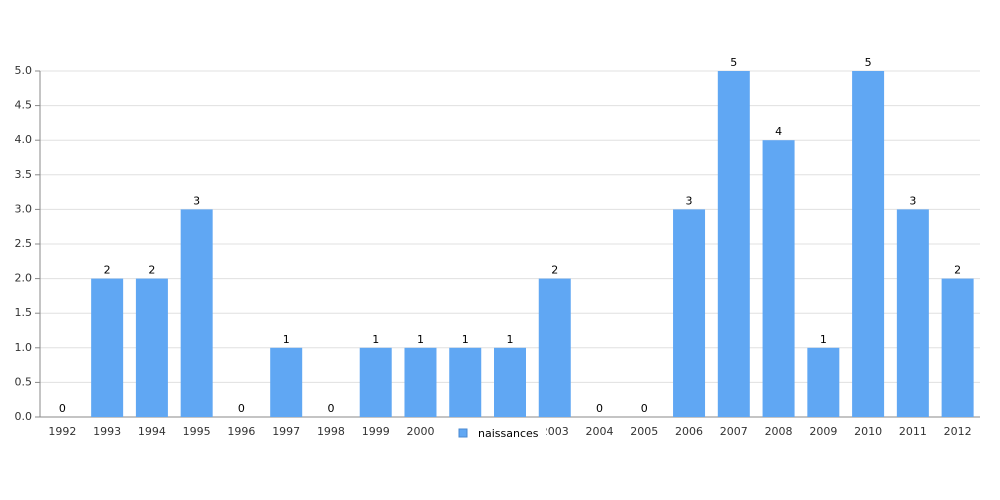 The height and width of the screenshot is (500, 1000). I want to click on x-tick-label: 1997, so click(286, 431).